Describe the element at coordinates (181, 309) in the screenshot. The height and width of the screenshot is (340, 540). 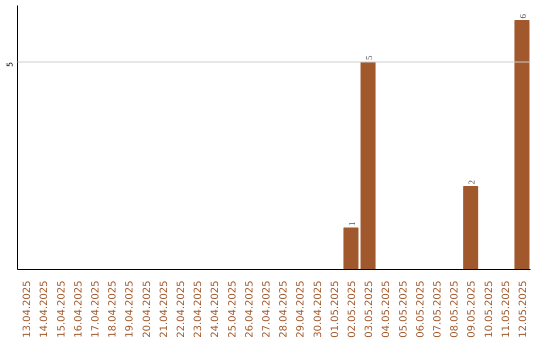
I see `x-tick-label: 22.04.2025` at that location.